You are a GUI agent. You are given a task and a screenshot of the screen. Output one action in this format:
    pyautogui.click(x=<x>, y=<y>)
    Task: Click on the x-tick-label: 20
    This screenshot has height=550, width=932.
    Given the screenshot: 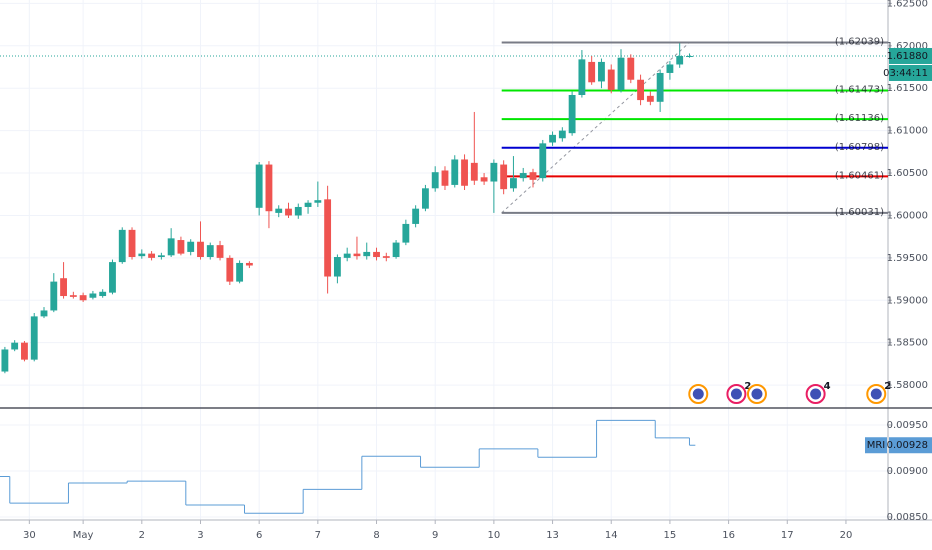 What is the action you would take?
    pyautogui.click(x=846, y=535)
    